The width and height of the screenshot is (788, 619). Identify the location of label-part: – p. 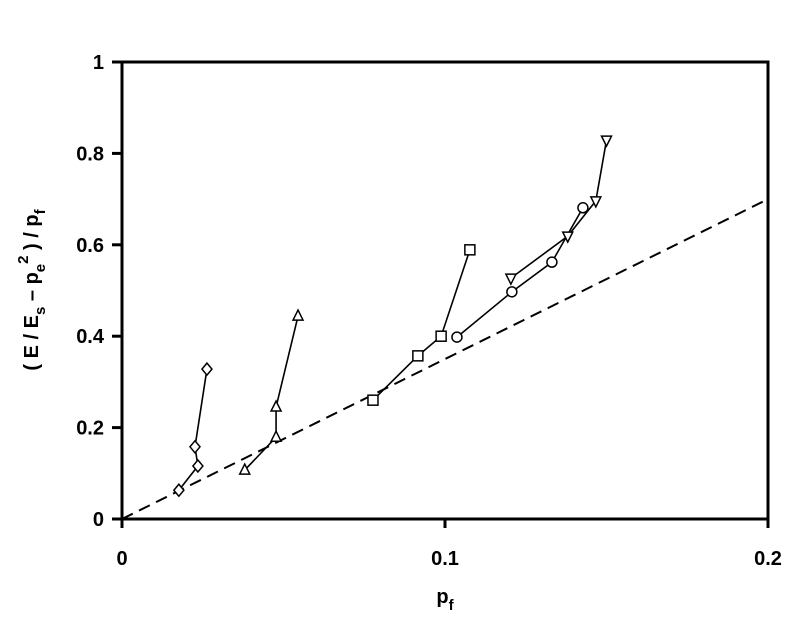
(32, 289).